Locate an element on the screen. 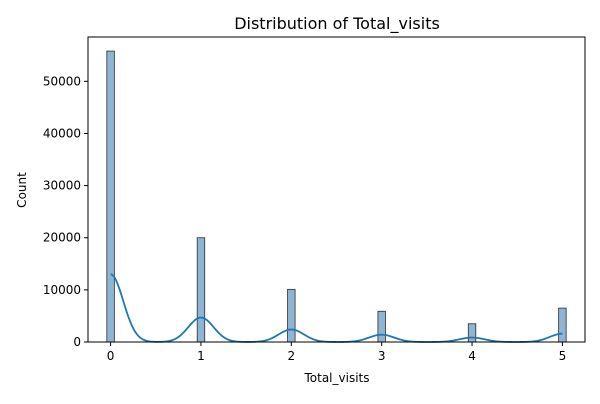  y-ticks: 0 10000 20000 30000 40000 50000 is located at coordinates (65, 211).